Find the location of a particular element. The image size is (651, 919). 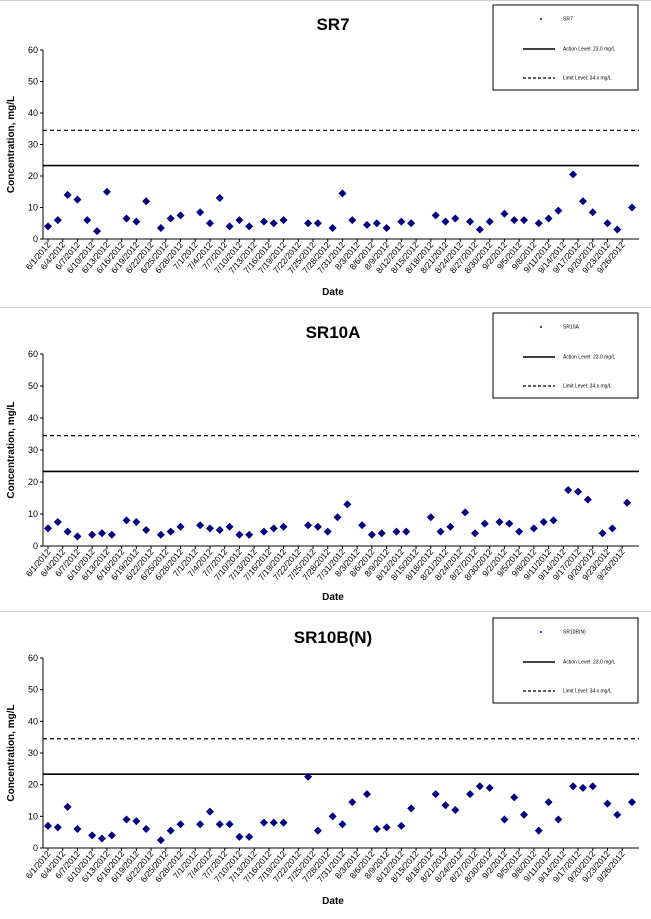

legend-marker-series is located at coordinates (541, 632).